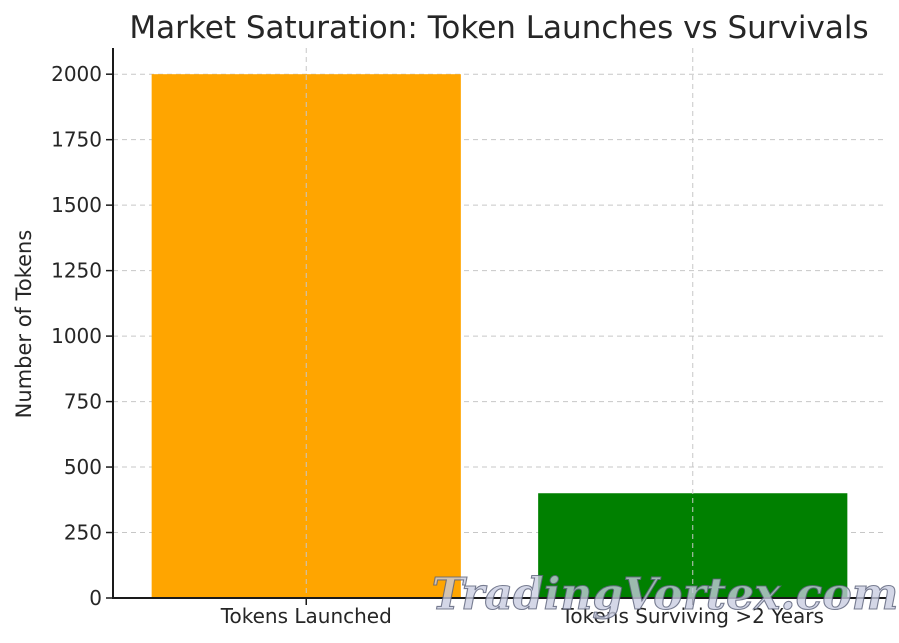  I want to click on y-tick-label: 1500, so click(76, 205).